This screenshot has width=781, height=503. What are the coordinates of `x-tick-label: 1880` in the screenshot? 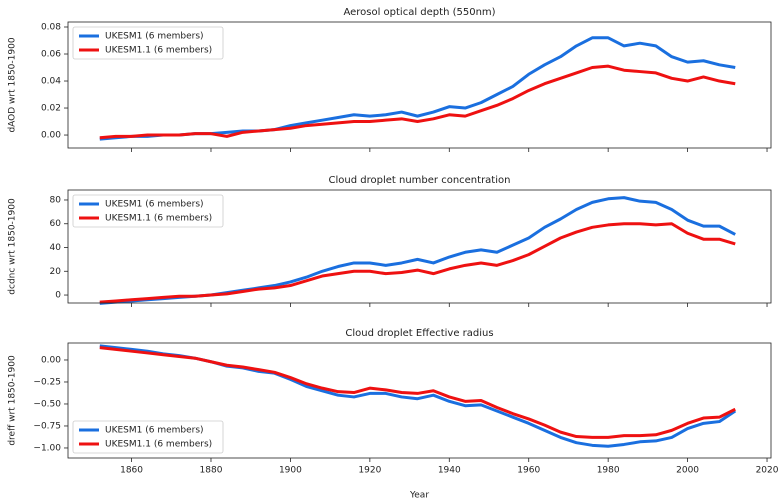 It's located at (211, 471).